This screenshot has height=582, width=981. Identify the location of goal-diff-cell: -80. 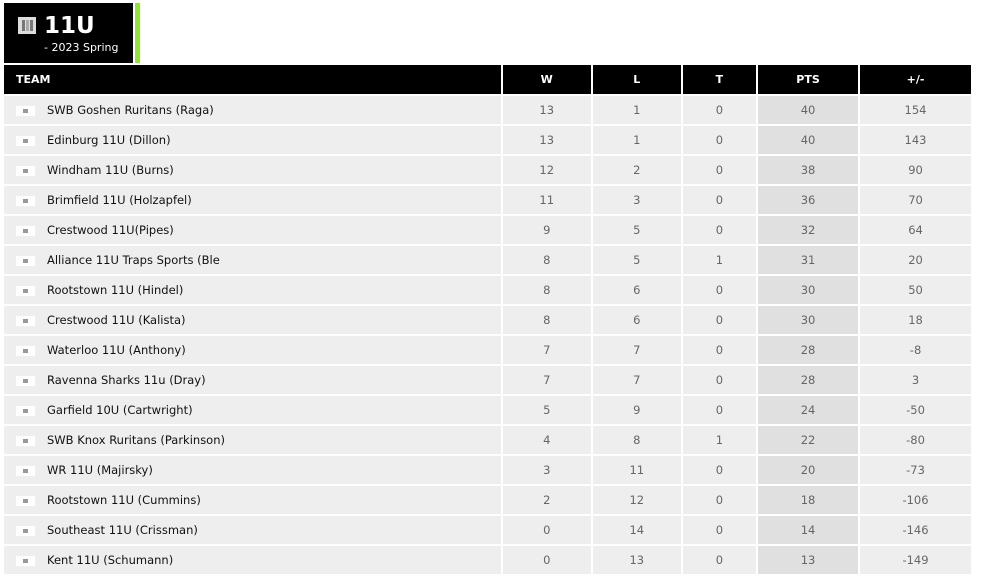
(915, 440).